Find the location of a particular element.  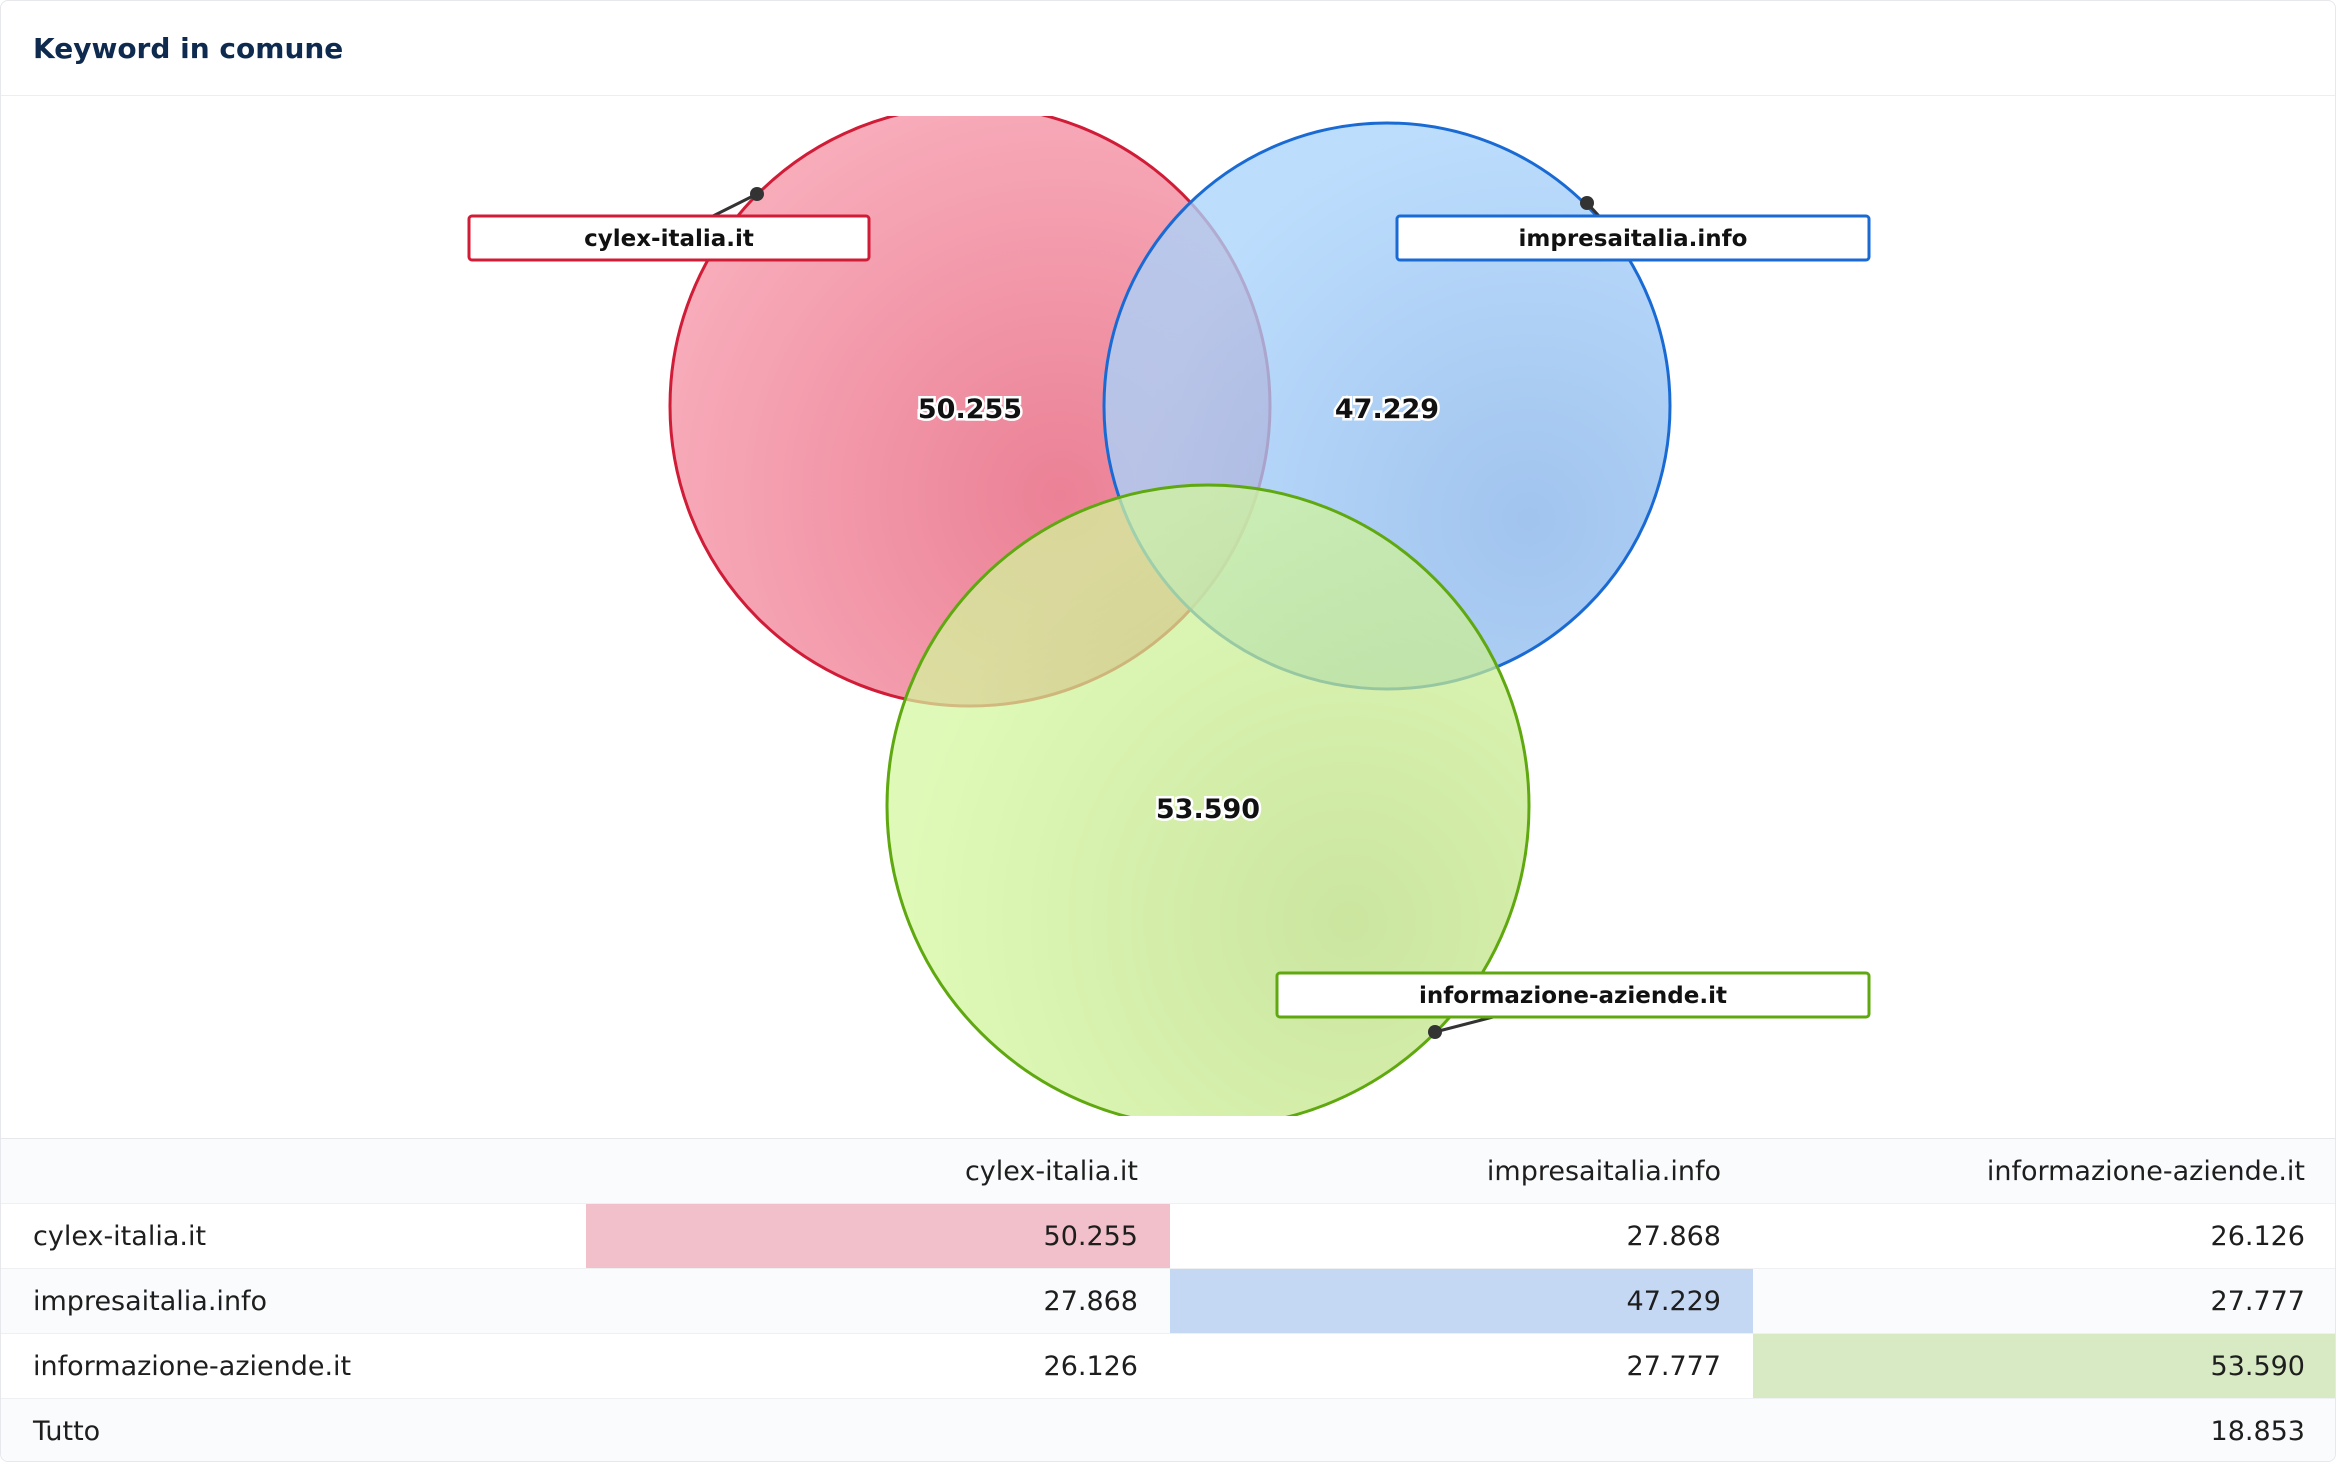

callout-informazione-aziende: informazione-aziende.it is located at coordinates (1573, 1005).